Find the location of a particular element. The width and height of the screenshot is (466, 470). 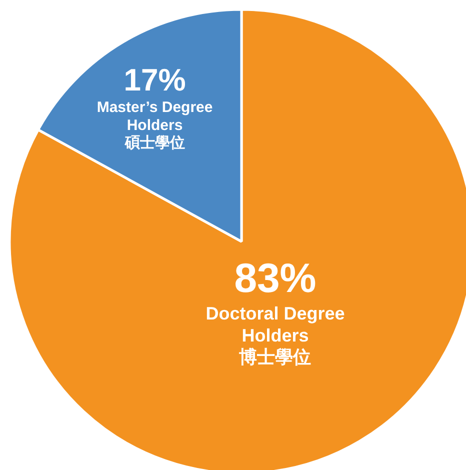

slice-label: Master’s Degree Holders 碩士學位 is located at coordinates (154, 125).